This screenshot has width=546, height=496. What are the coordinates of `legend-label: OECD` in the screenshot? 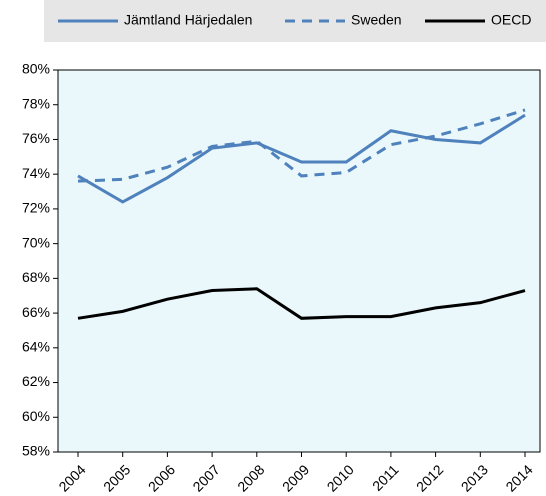 It's located at (511, 20).